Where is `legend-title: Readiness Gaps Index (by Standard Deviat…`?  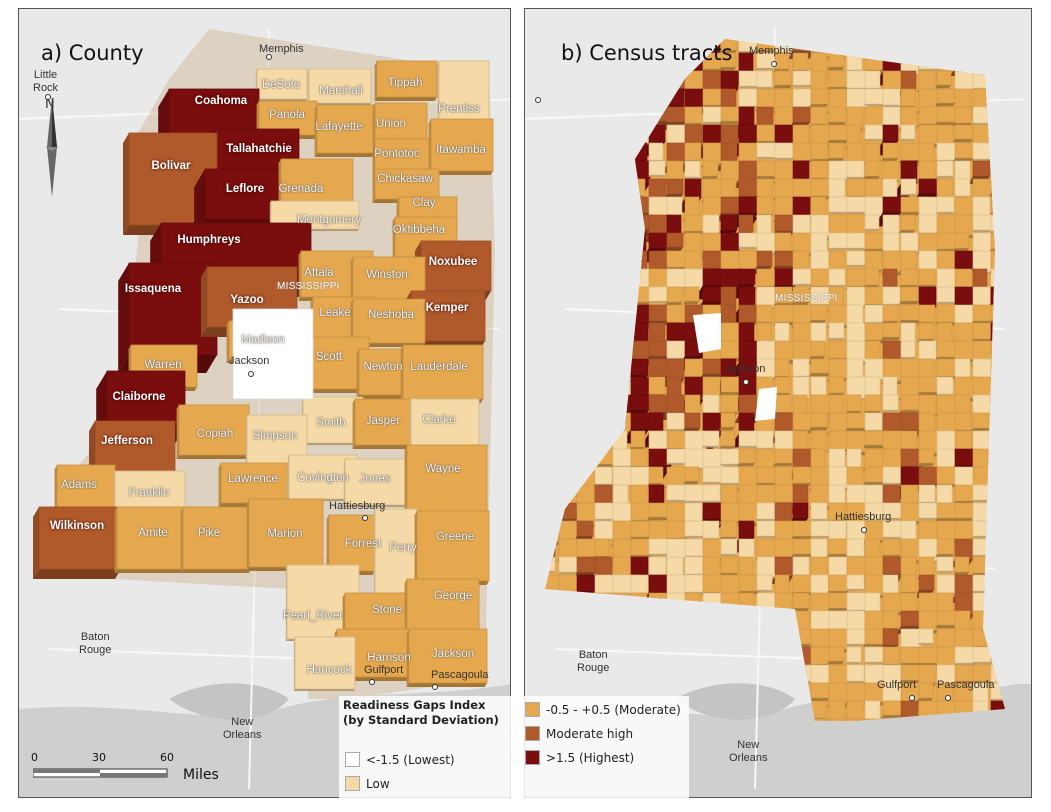 legend-title: Readiness Gaps Index (by Standard Deviat… is located at coordinates (421, 712).